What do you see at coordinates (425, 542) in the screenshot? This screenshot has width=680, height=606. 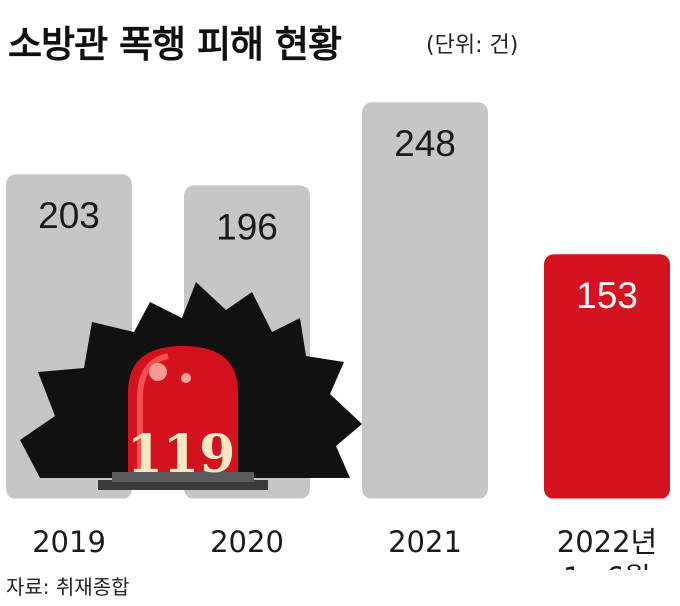 I see `category-label-2: 2021` at bounding box center [425, 542].